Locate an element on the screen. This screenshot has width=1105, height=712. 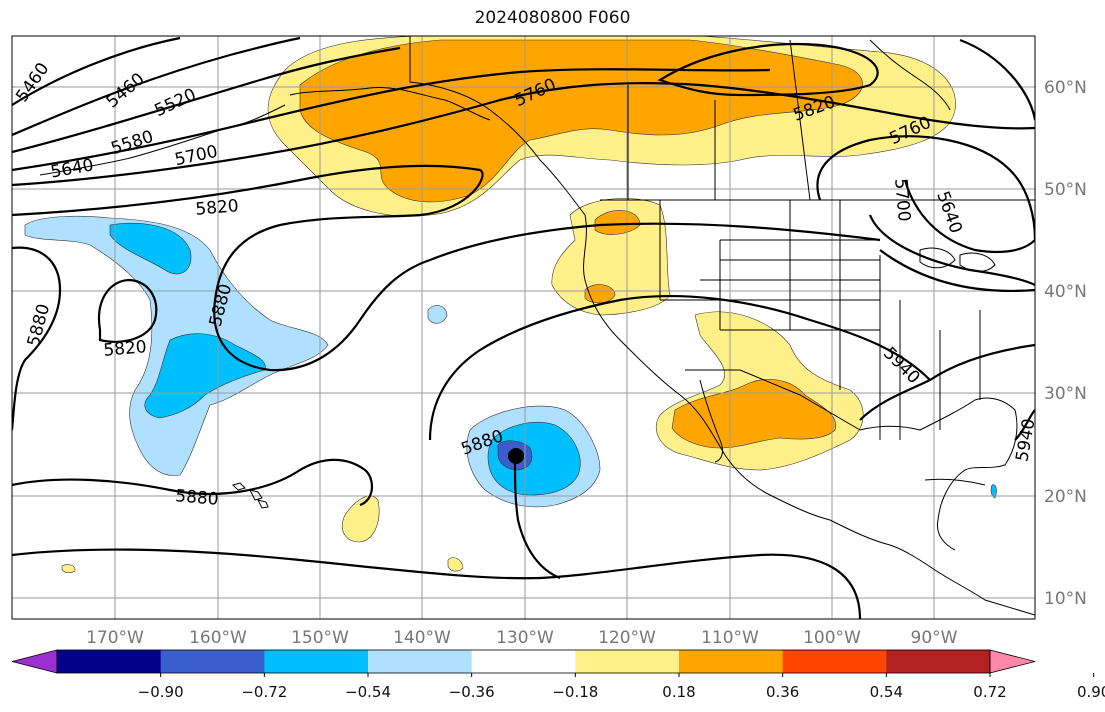
colorbar-tick-label: −0.72 is located at coordinates (264, 692).